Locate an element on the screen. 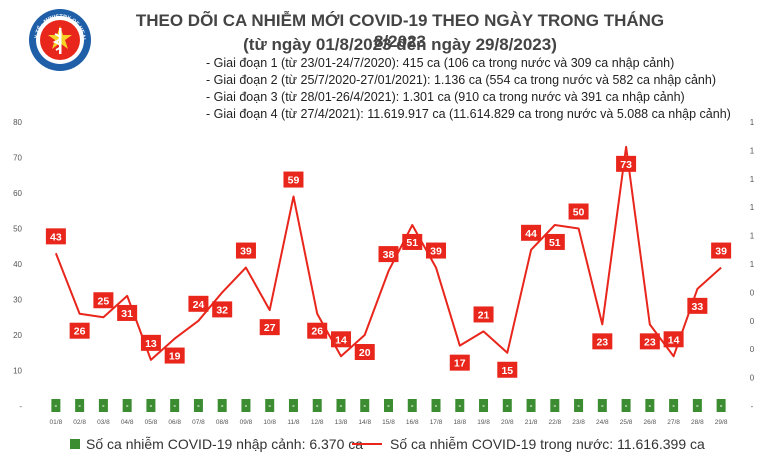  y-tick-label: 40 is located at coordinates (17, 264).